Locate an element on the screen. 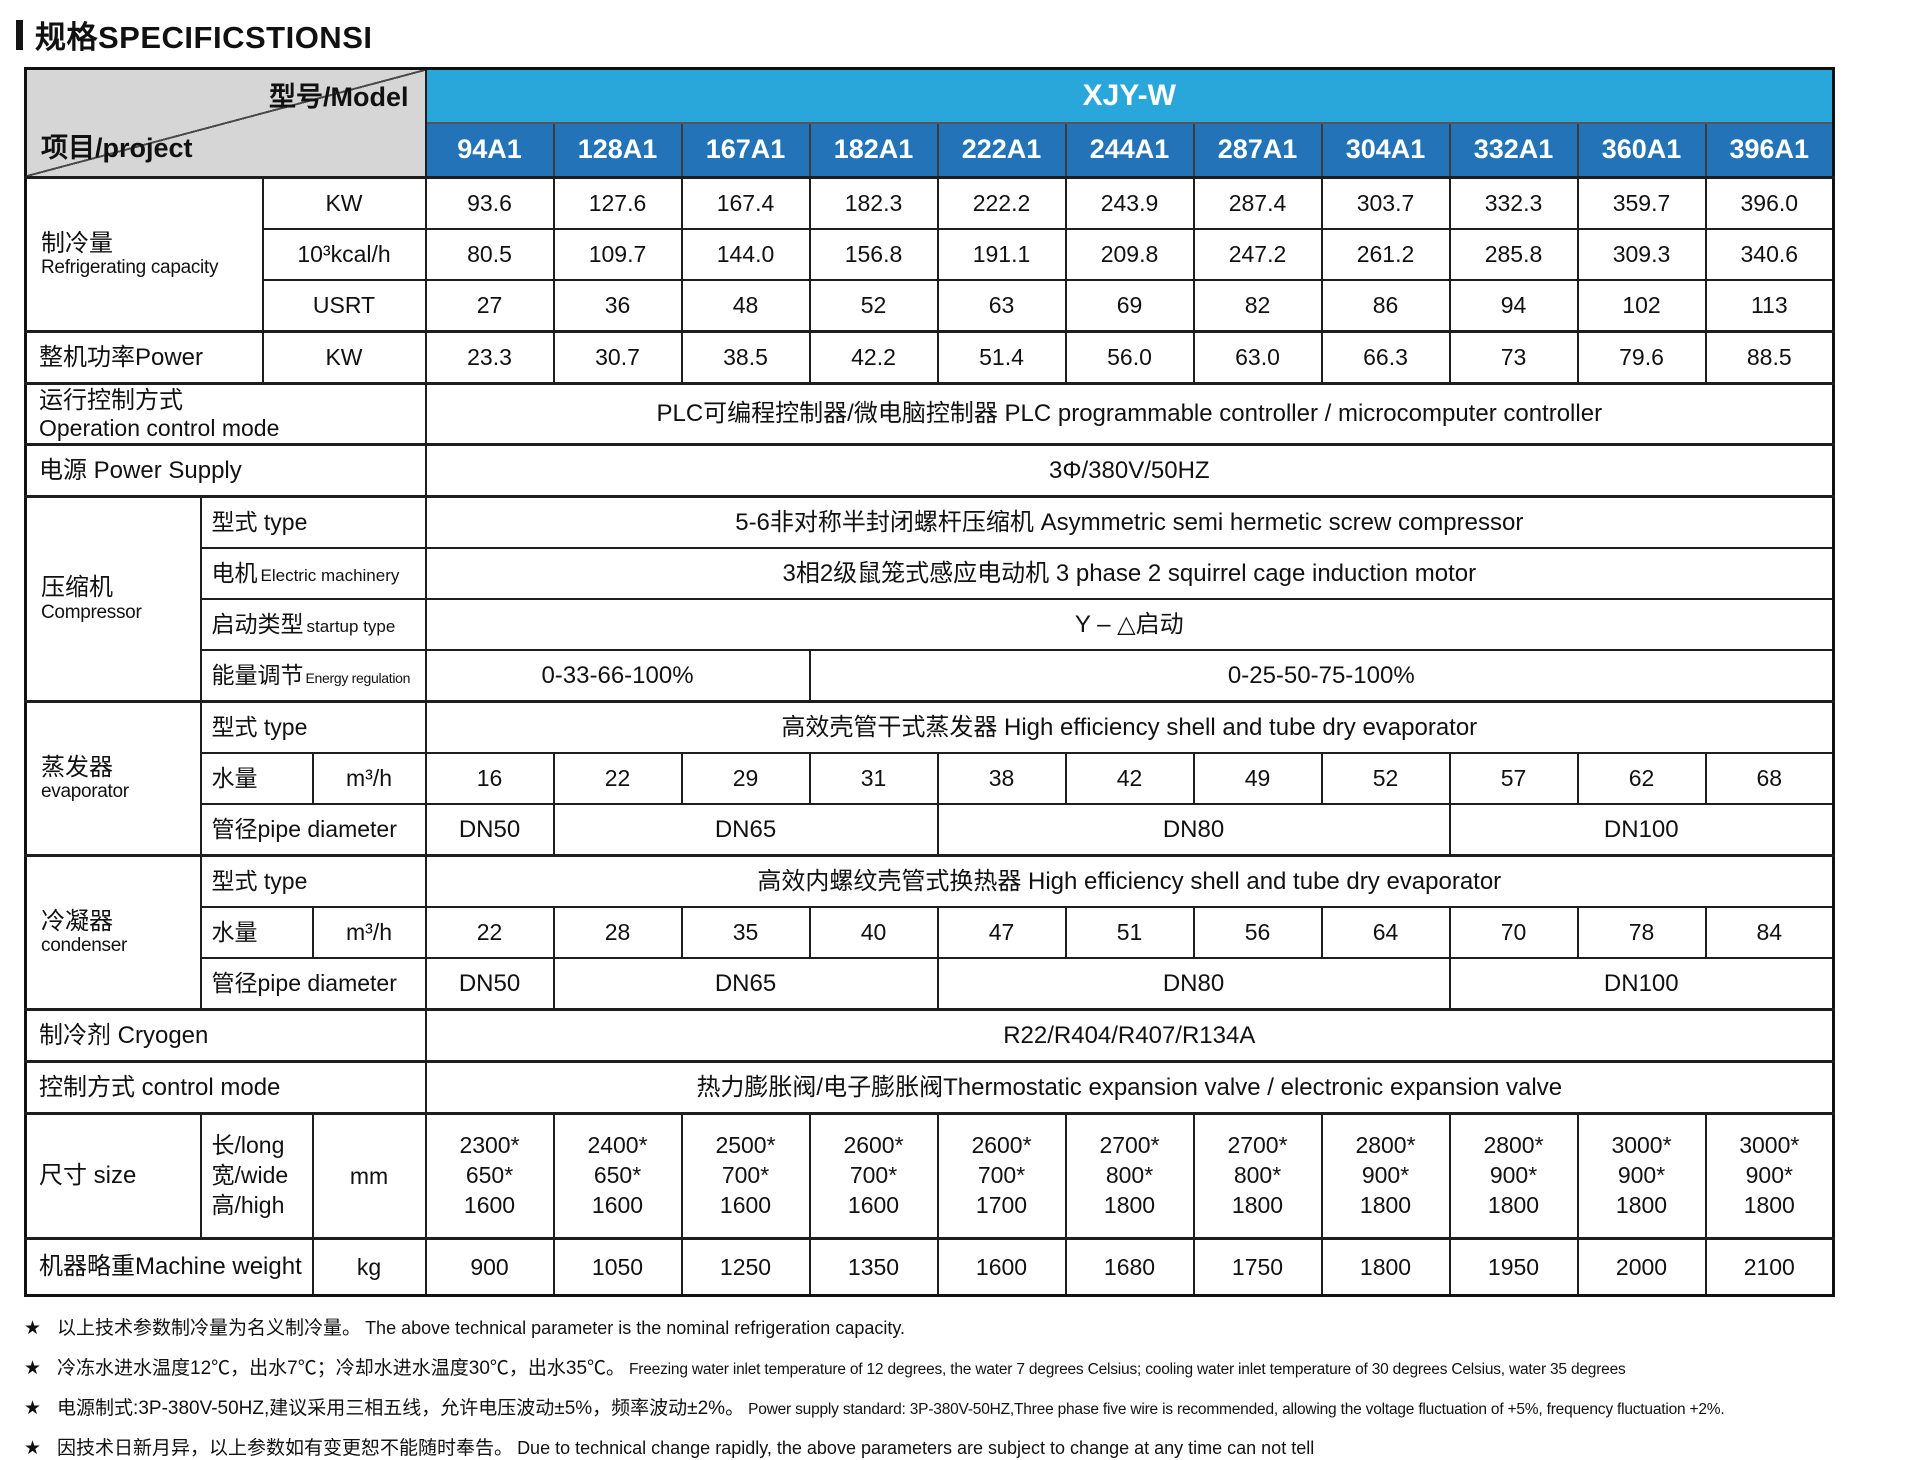  evaporator-pipe-dn80: DN80 is located at coordinates (1193, 830).